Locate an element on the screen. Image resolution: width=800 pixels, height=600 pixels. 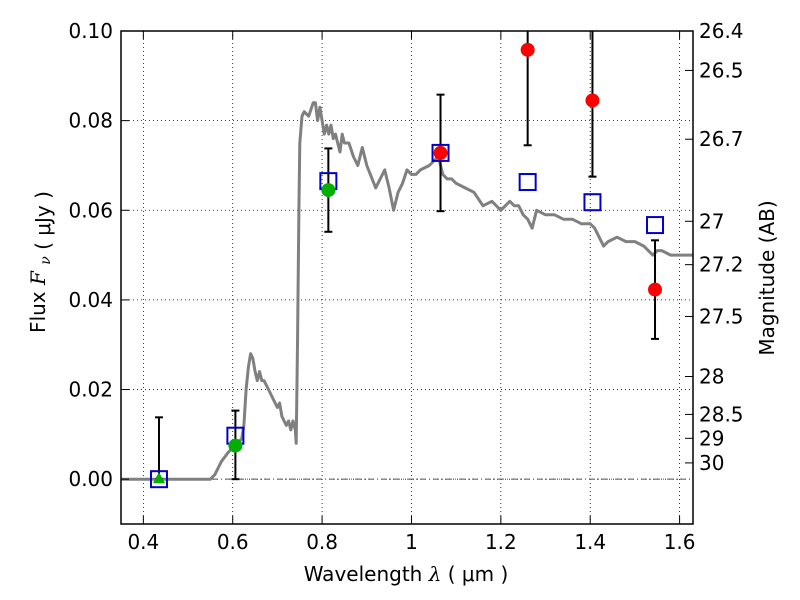
mag-tick-label-9: 30 is located at coordinates (711, 463).